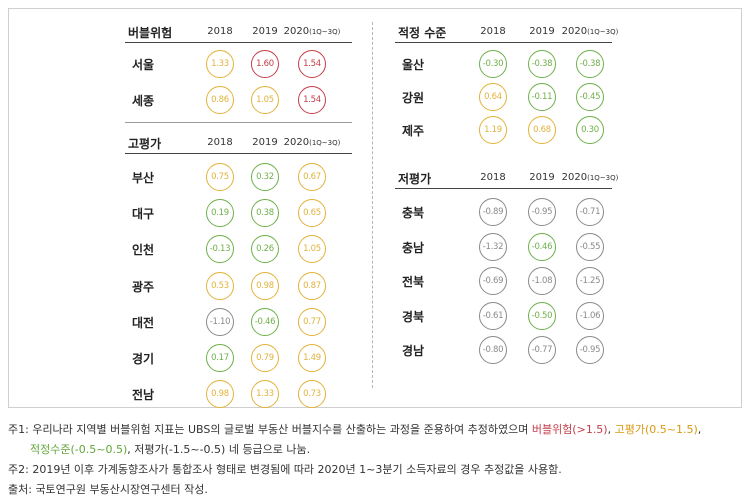 The width and height of the screenshot is (750, 502). Describe the element at coordinates (542, 315) in the screenshot. I see `value-bubble: -0.50` at that location.